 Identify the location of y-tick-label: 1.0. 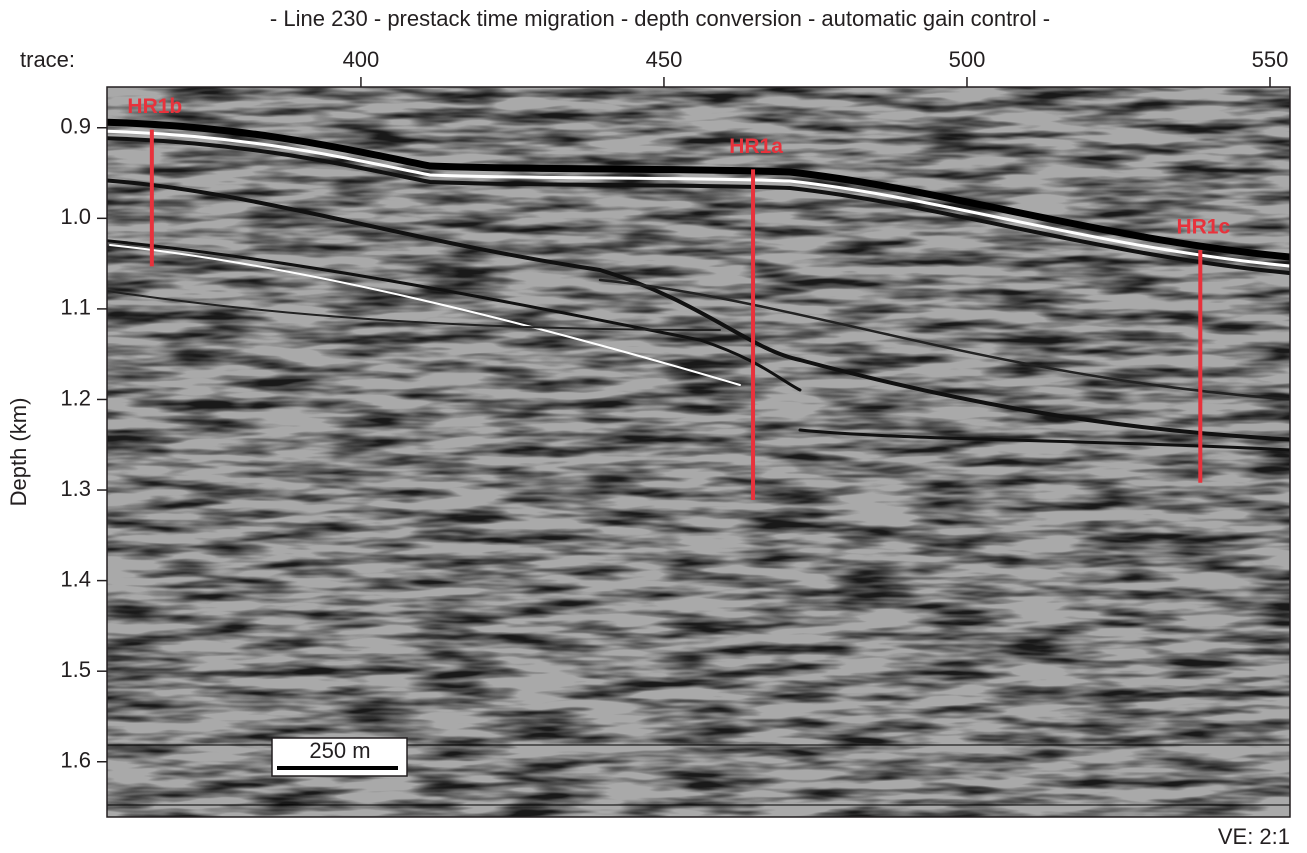
(75, 216).